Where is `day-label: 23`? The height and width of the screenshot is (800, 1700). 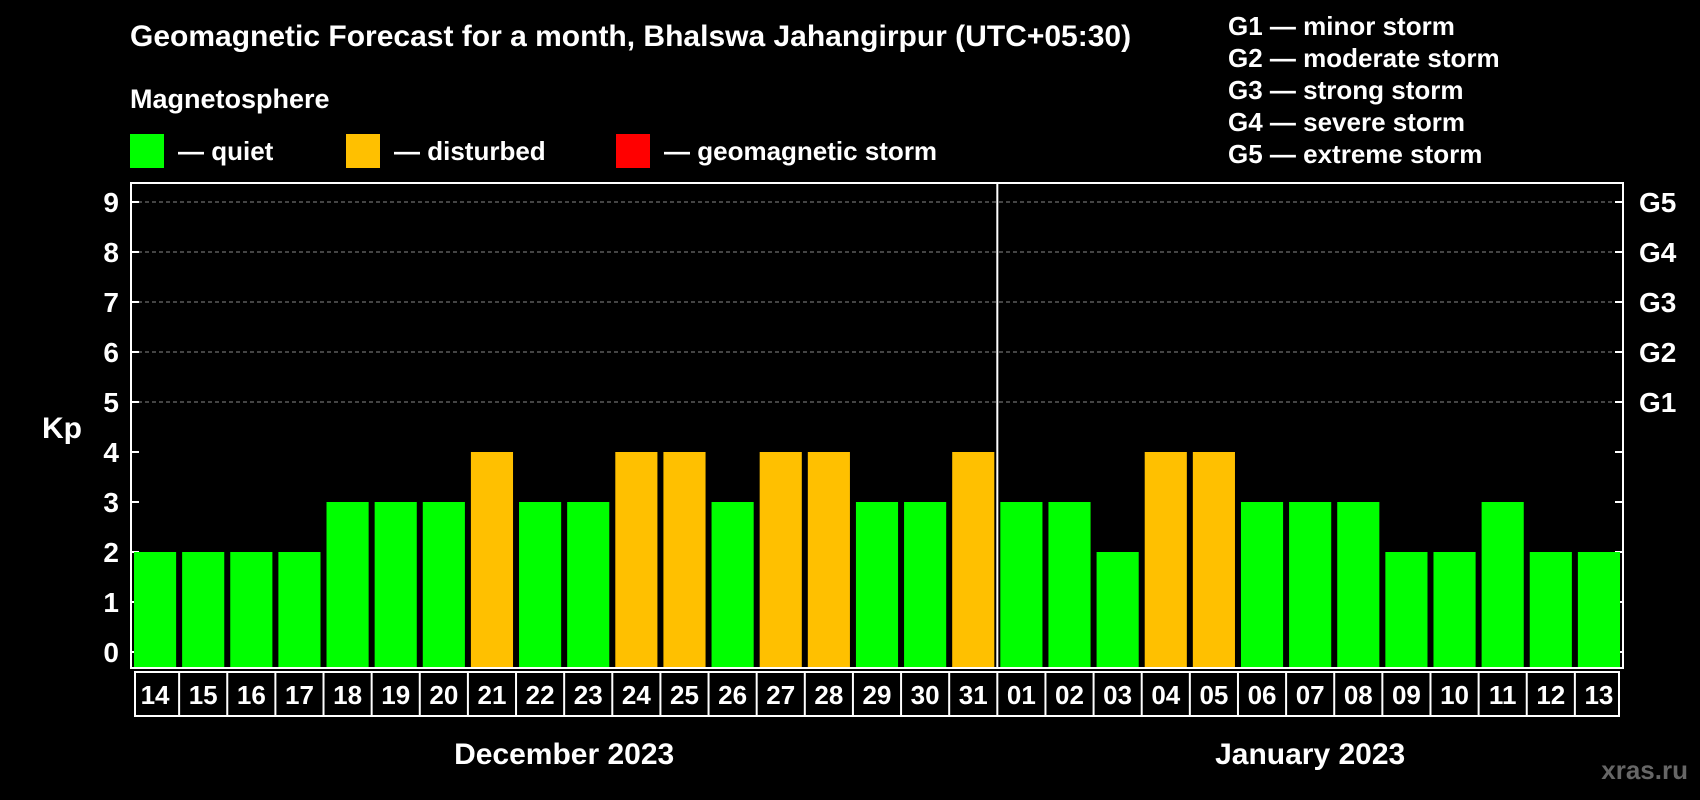 day-label: 23 is located at coordinates (588, 695).